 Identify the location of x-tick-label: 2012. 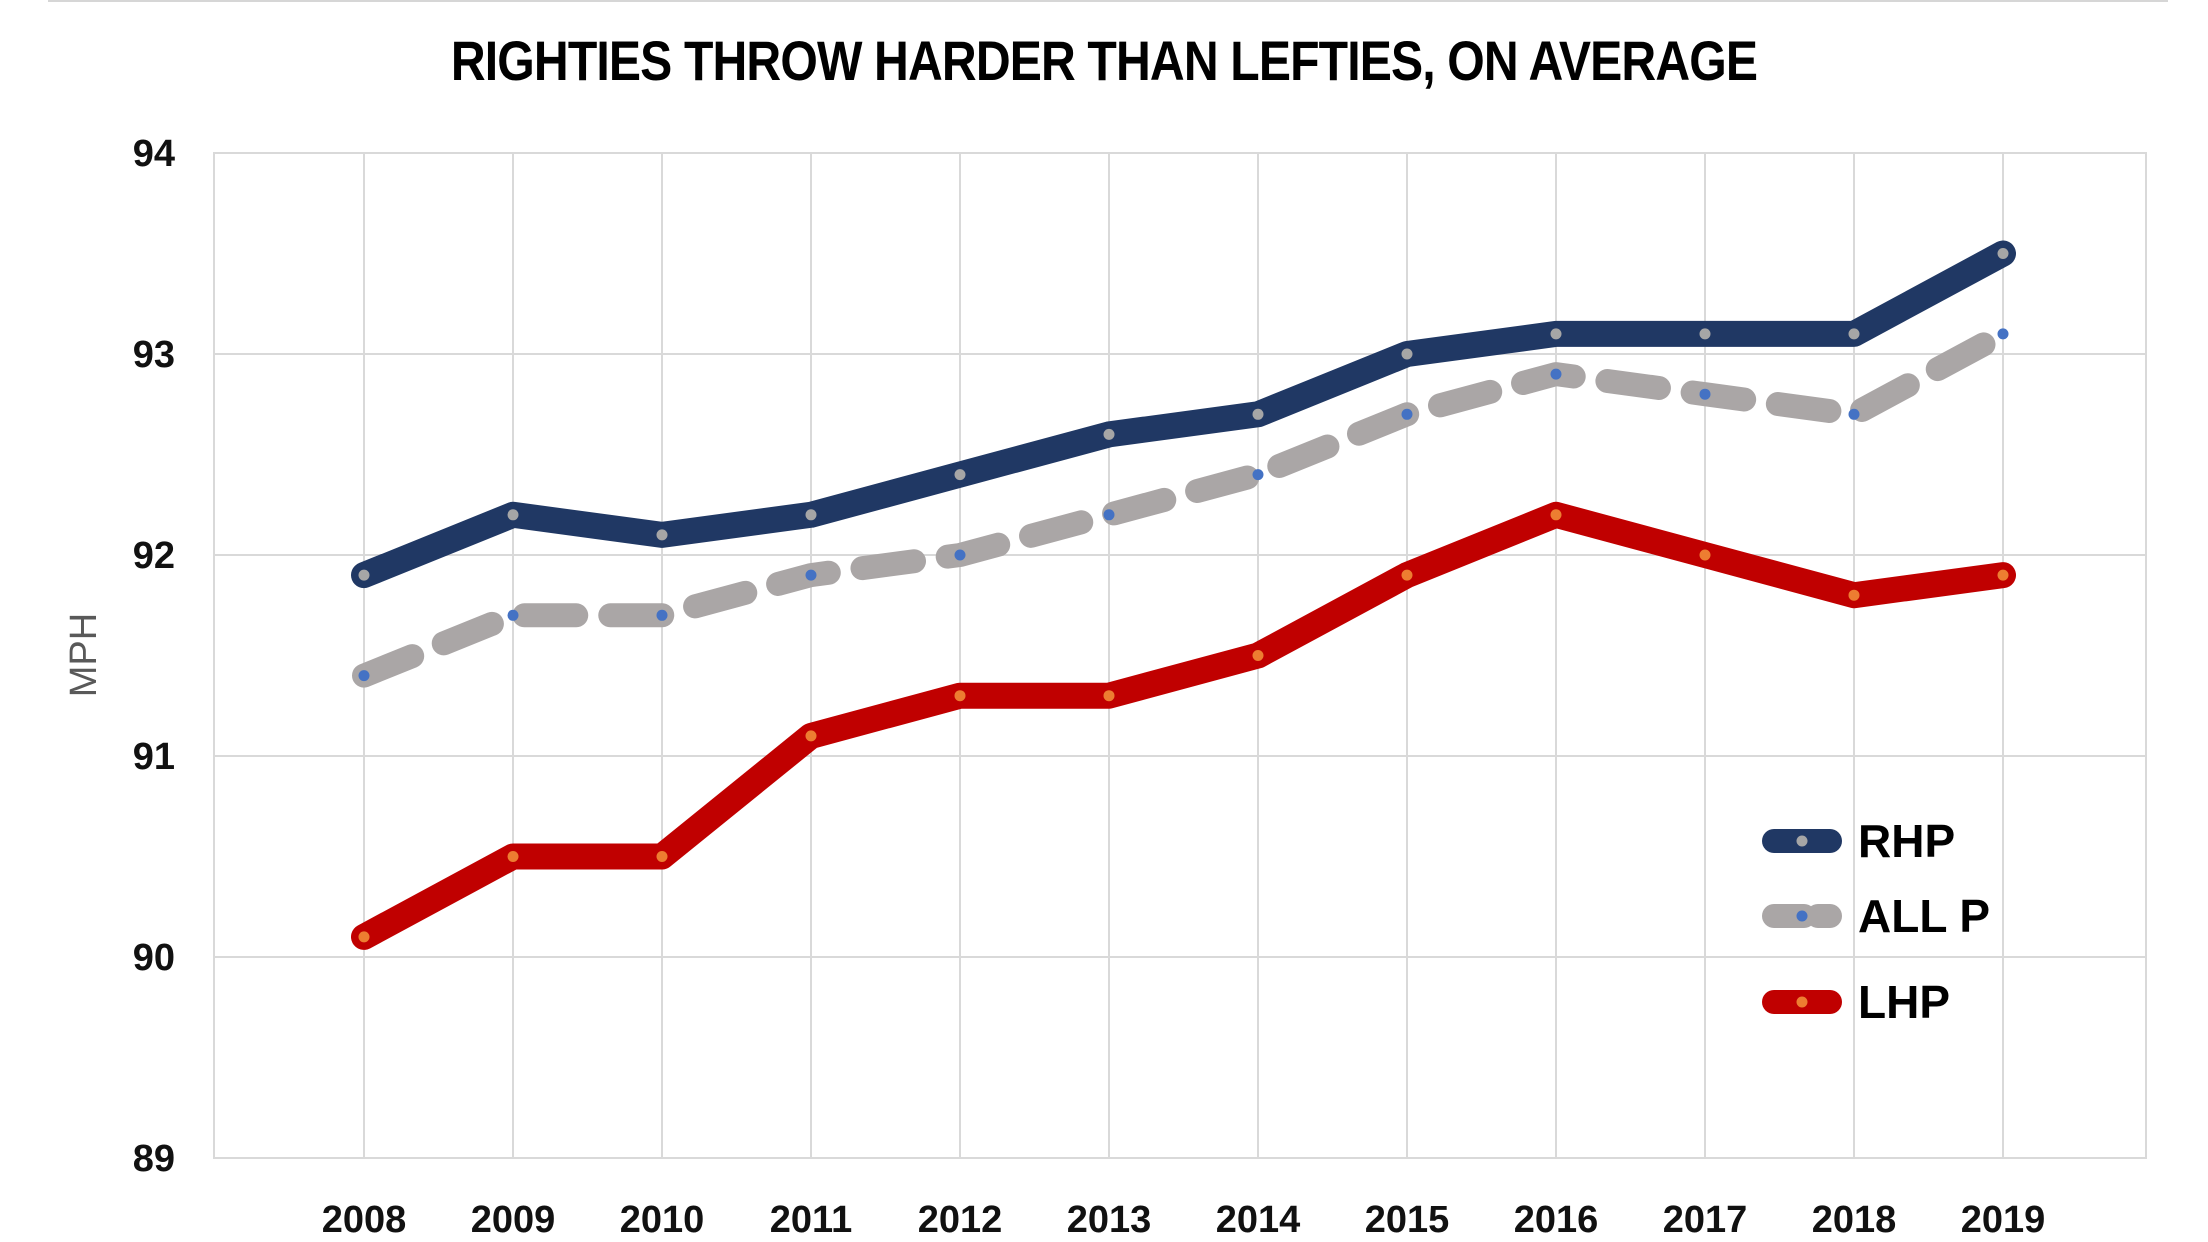
(960, 1220).